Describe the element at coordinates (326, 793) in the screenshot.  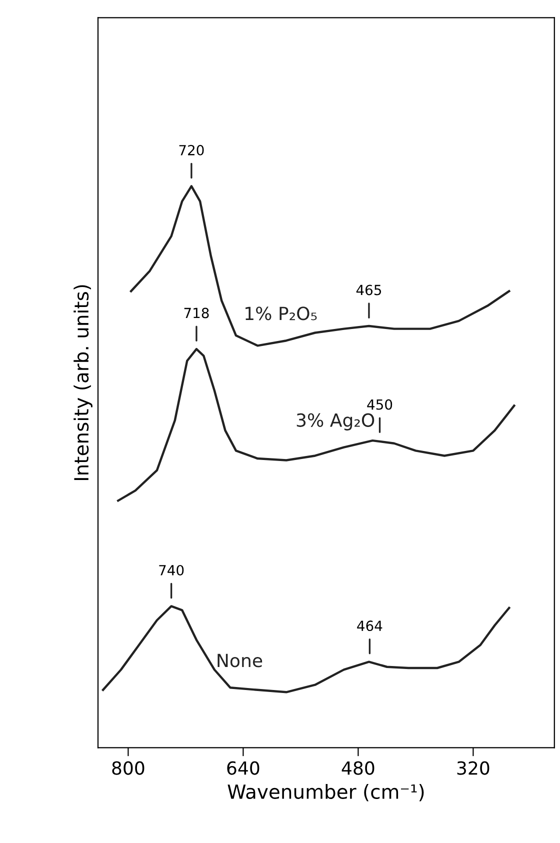
I see `x-axis-title: Wavenumber (cm⁻¹)` at that location.